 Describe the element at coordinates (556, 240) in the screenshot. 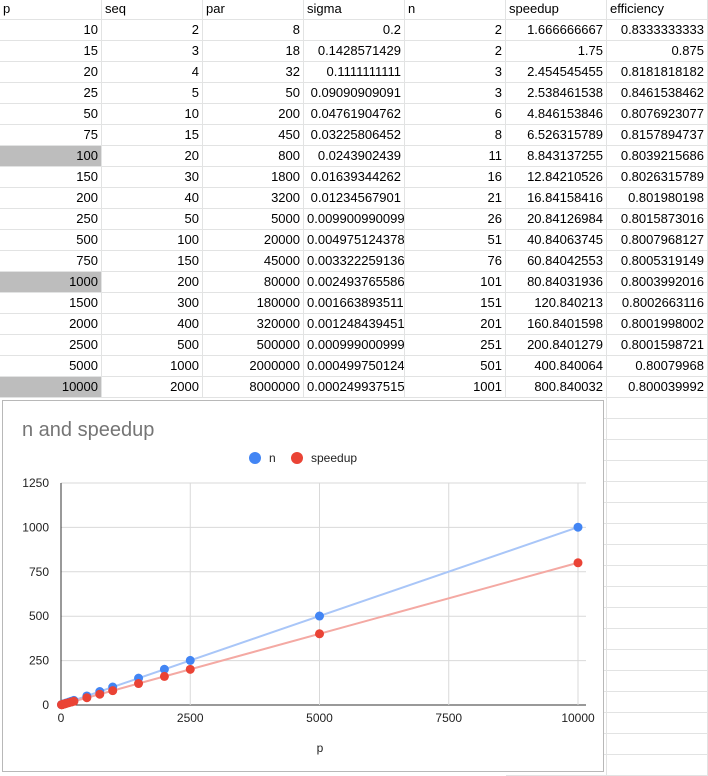

I see `cell-speedup: 40.84063745` at that location.